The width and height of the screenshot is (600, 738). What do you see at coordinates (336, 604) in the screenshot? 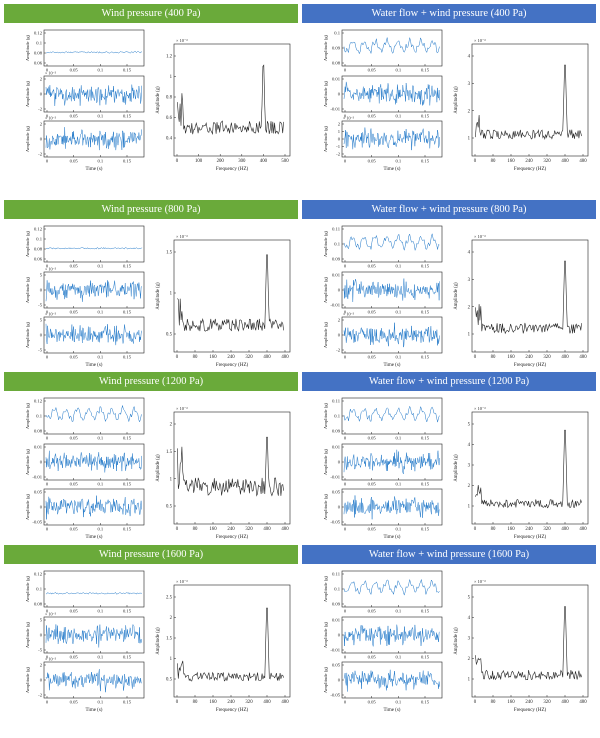
I see `y-tick-label: 0.09` at bounding box center [336, 604].